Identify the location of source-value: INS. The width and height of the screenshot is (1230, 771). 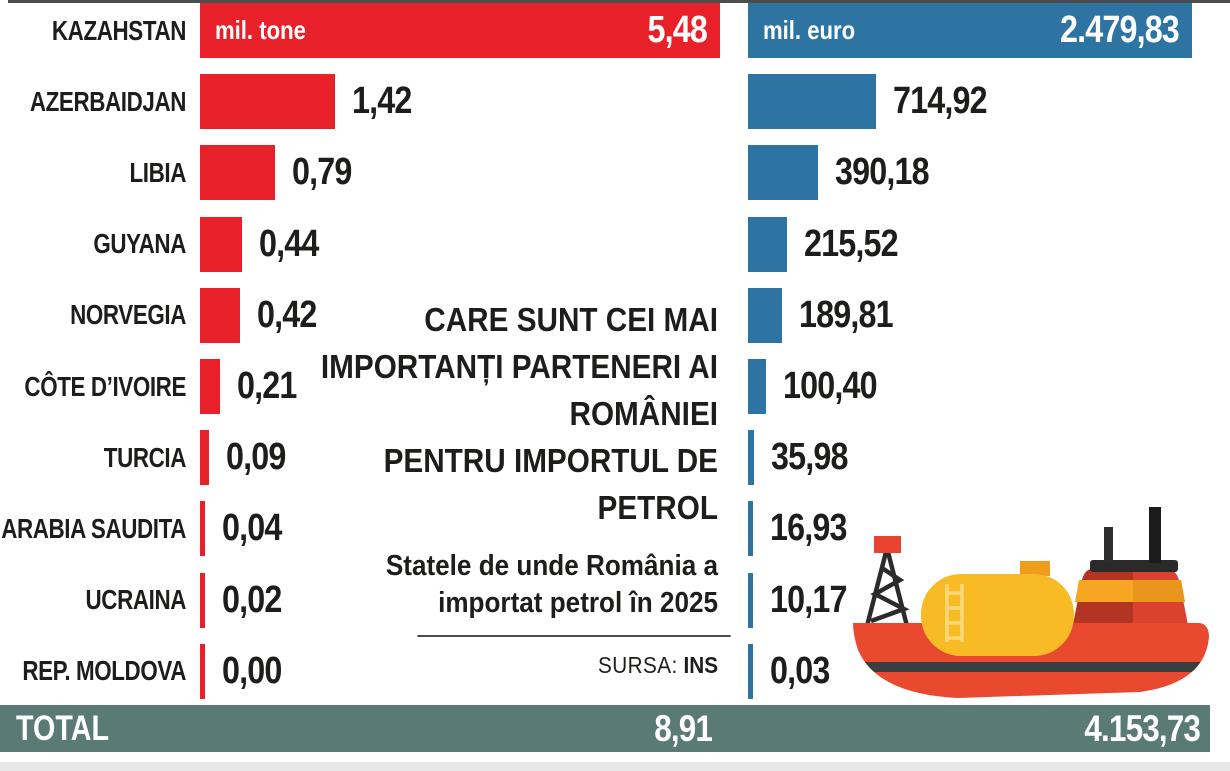
(700, 665).